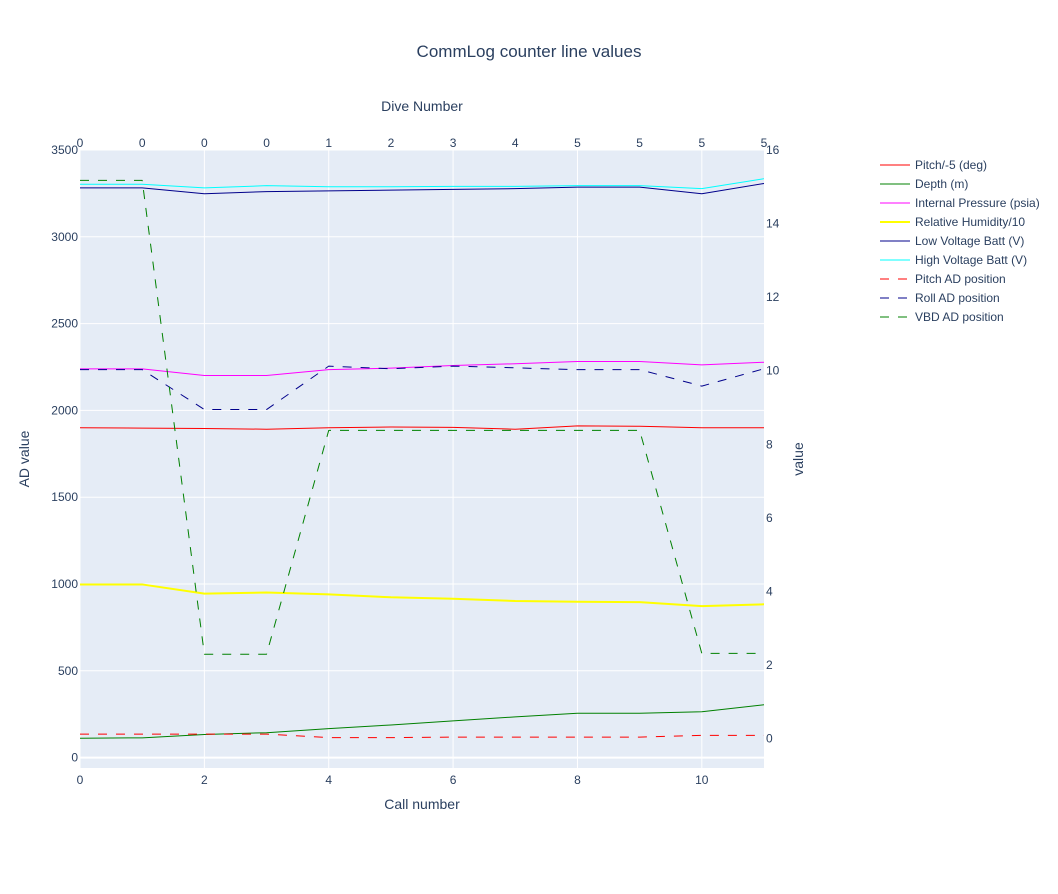  Describe the element at coordinates (391, 143) in the screenshot. I see `x2-tick-label: 2` at that location.